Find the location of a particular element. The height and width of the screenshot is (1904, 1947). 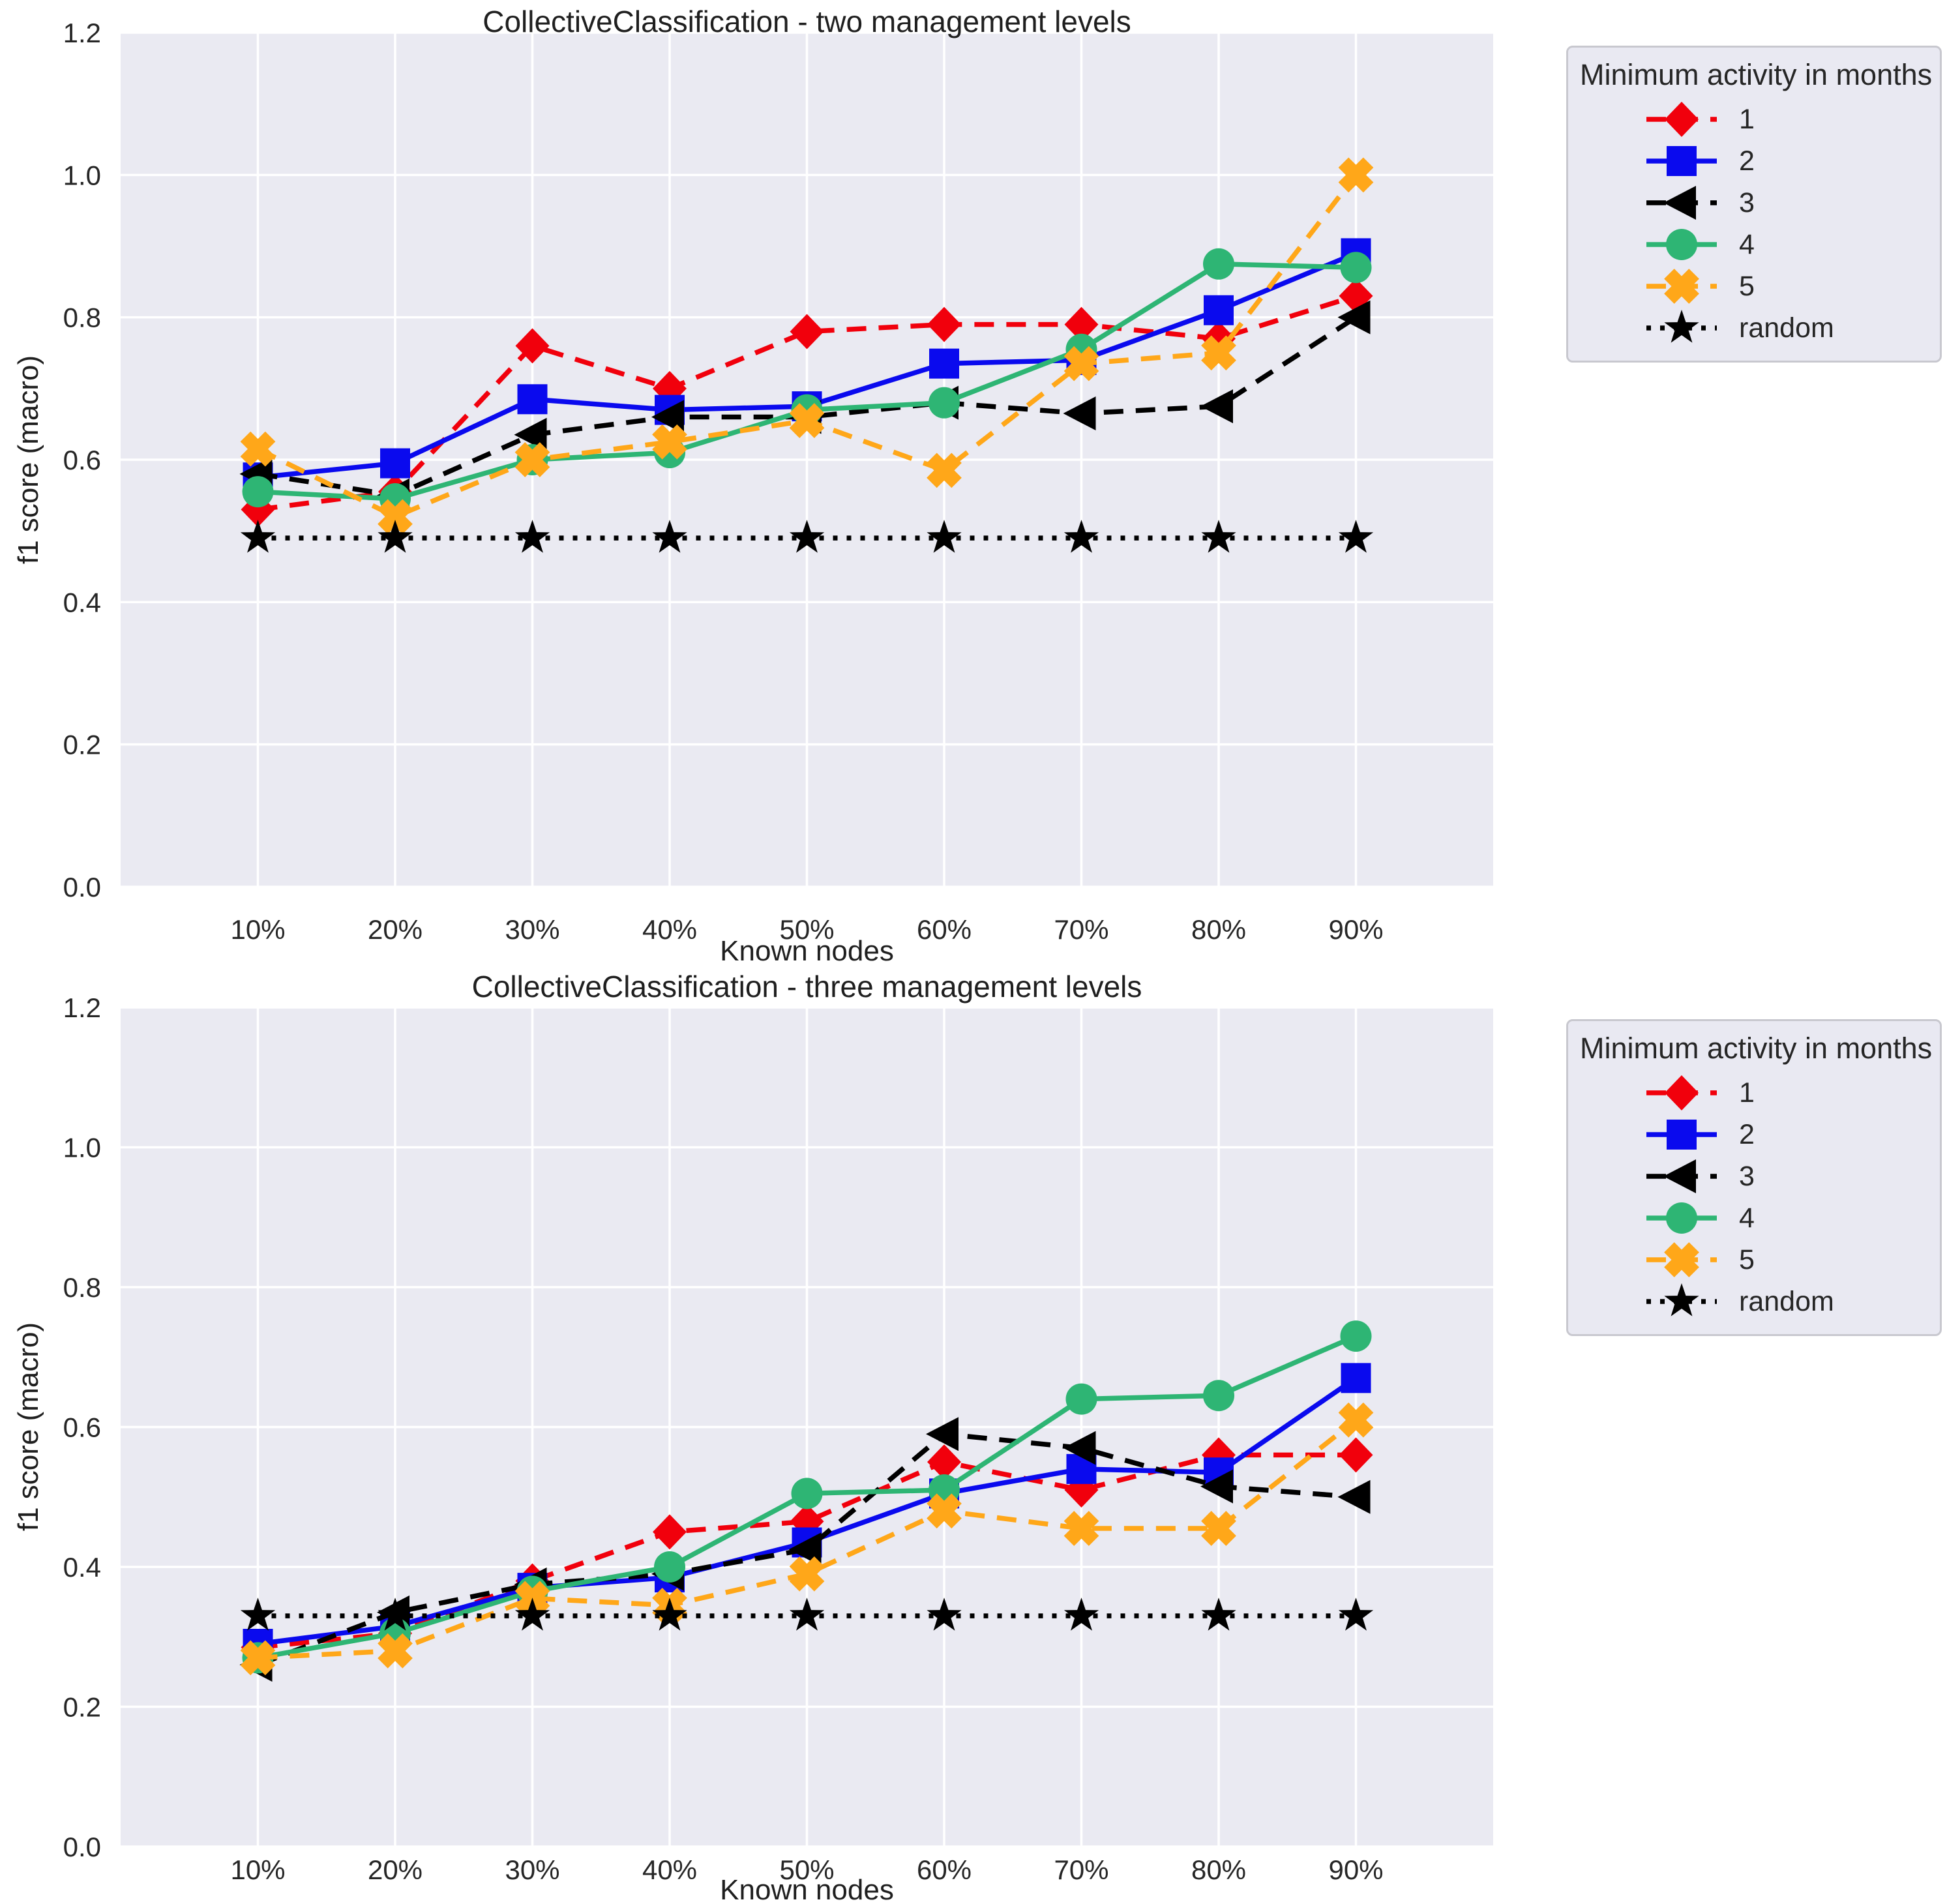

y-tick-label: 0.6 is located at coordinates (82, 460).